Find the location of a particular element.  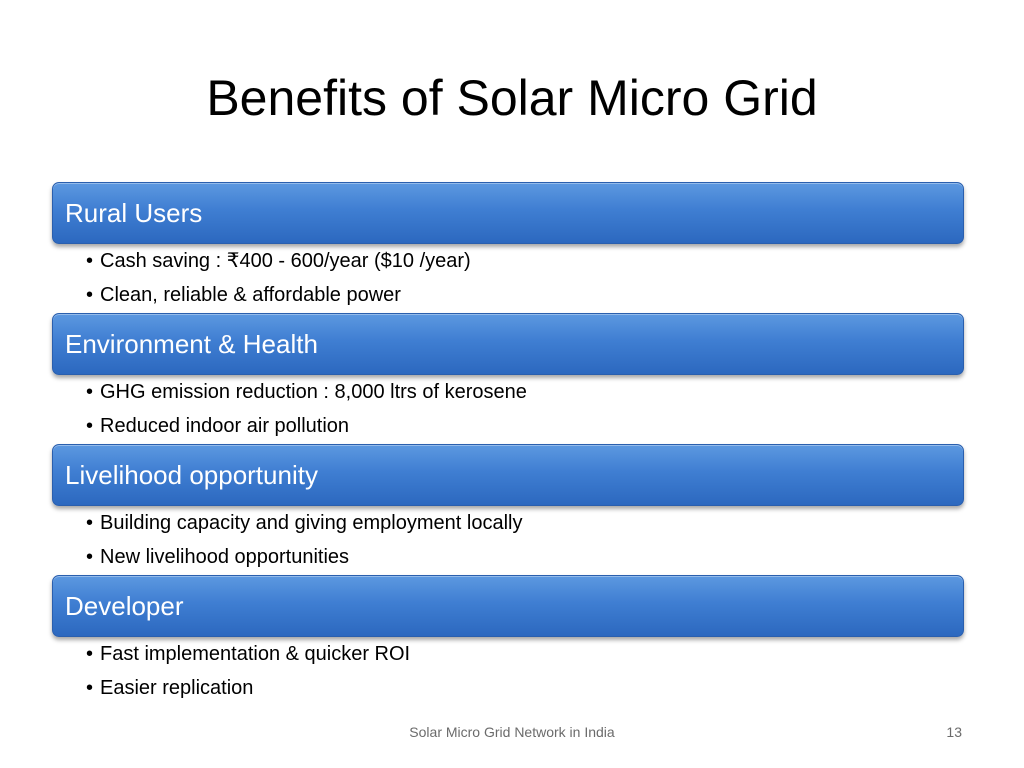

bullet-item: • Easier replication is located at coordinates (516, 688).